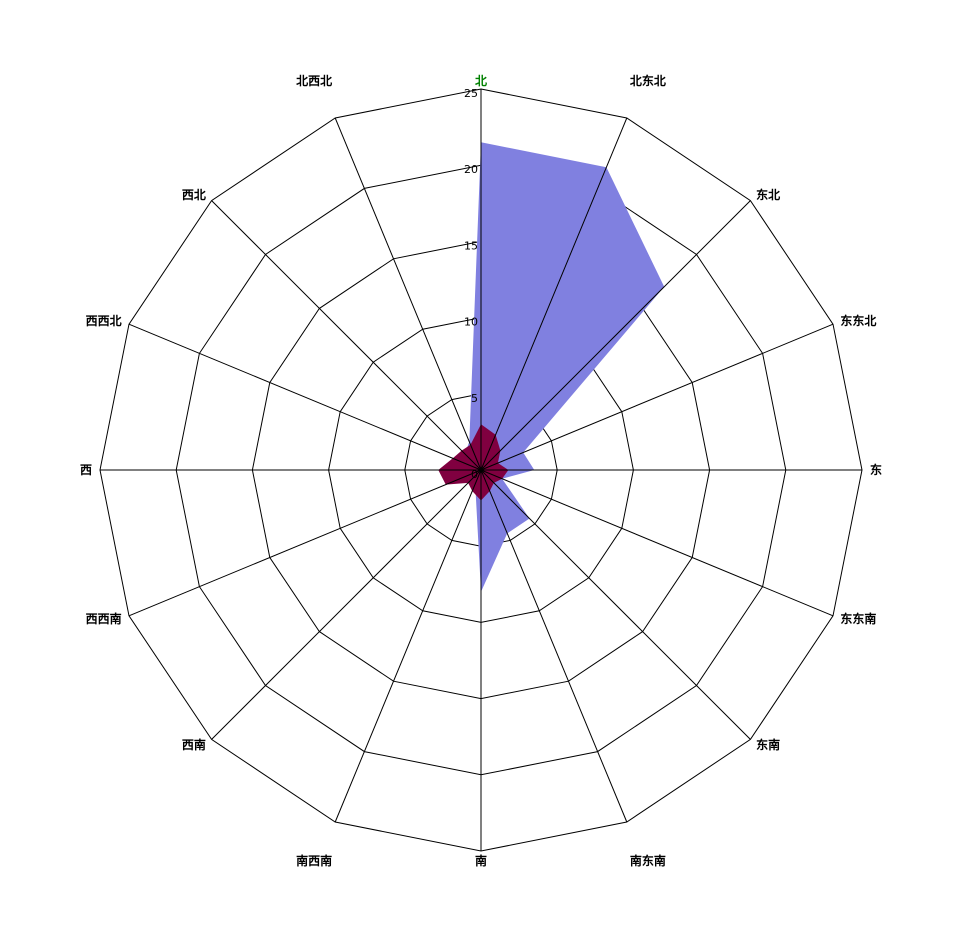  Describe the element at coordinates (481, 860) in the screenshot. I see `direction-label: 南` at that location.